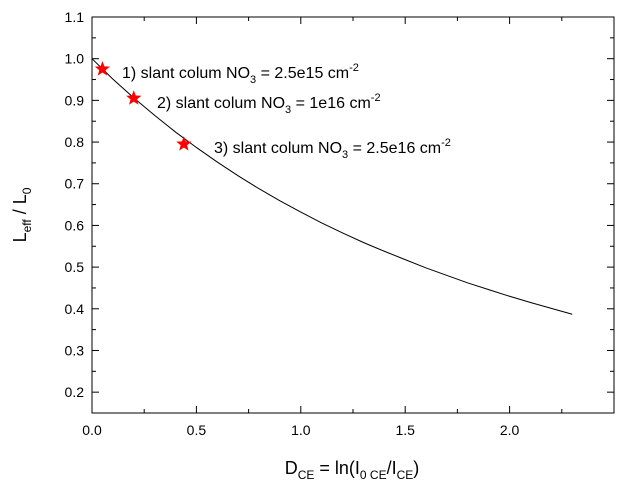 This screenshot has height=485, width=635. I want to click on y-tick-label: 0.5, so click(75, 267).